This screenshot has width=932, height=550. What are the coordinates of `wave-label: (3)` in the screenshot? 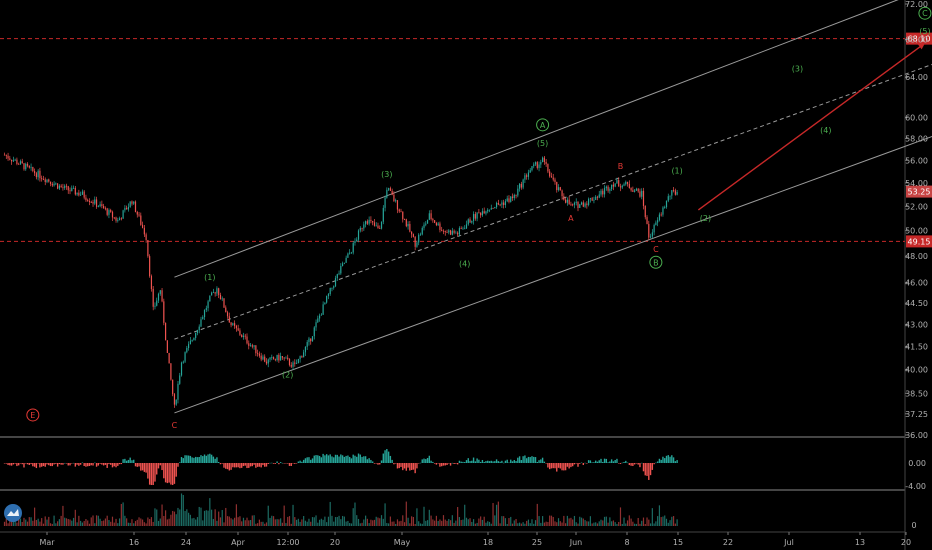 It's located at (797, 68).